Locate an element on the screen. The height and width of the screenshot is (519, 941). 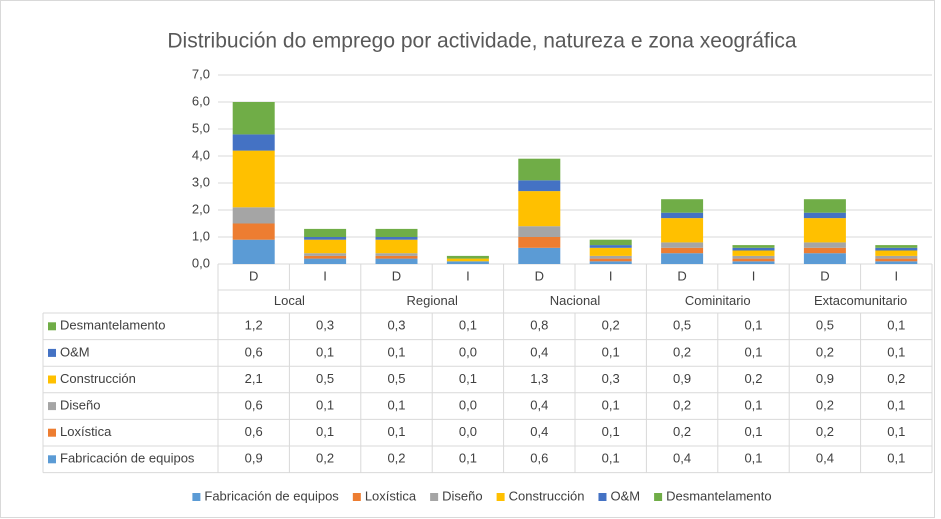
legend-label: Diseño is located at coordinates (462, 495).